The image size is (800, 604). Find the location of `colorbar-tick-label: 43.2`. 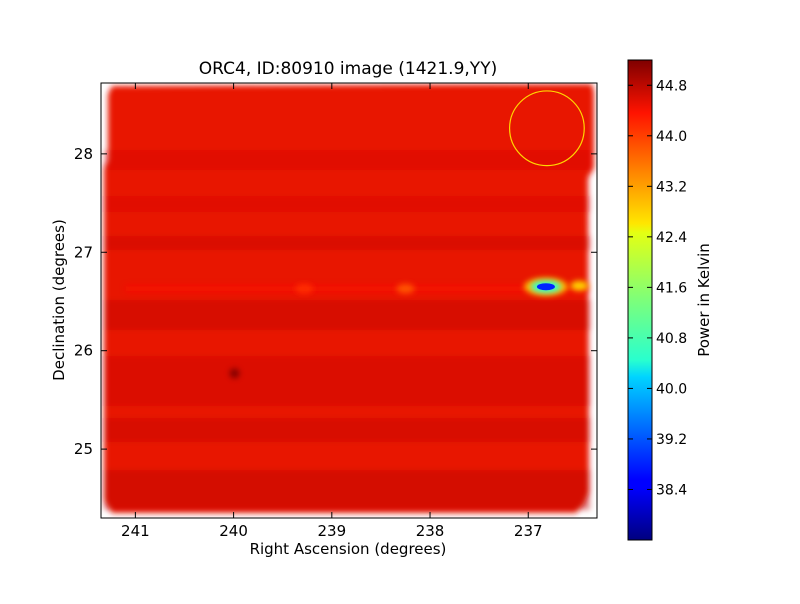

colorbar-tick-label: 43.2 is located at coordinates (671, 187).